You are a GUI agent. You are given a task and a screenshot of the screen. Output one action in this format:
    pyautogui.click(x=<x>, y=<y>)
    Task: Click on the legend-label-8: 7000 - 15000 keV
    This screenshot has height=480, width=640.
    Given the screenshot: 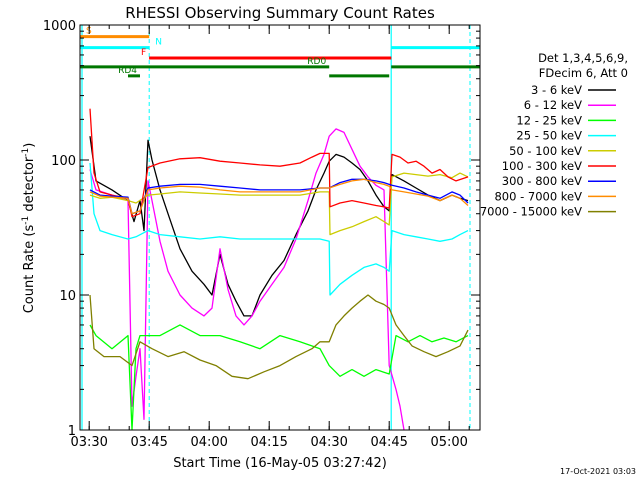 What is the action you would take?
    pyautogui.click(x=531, y=212)
    